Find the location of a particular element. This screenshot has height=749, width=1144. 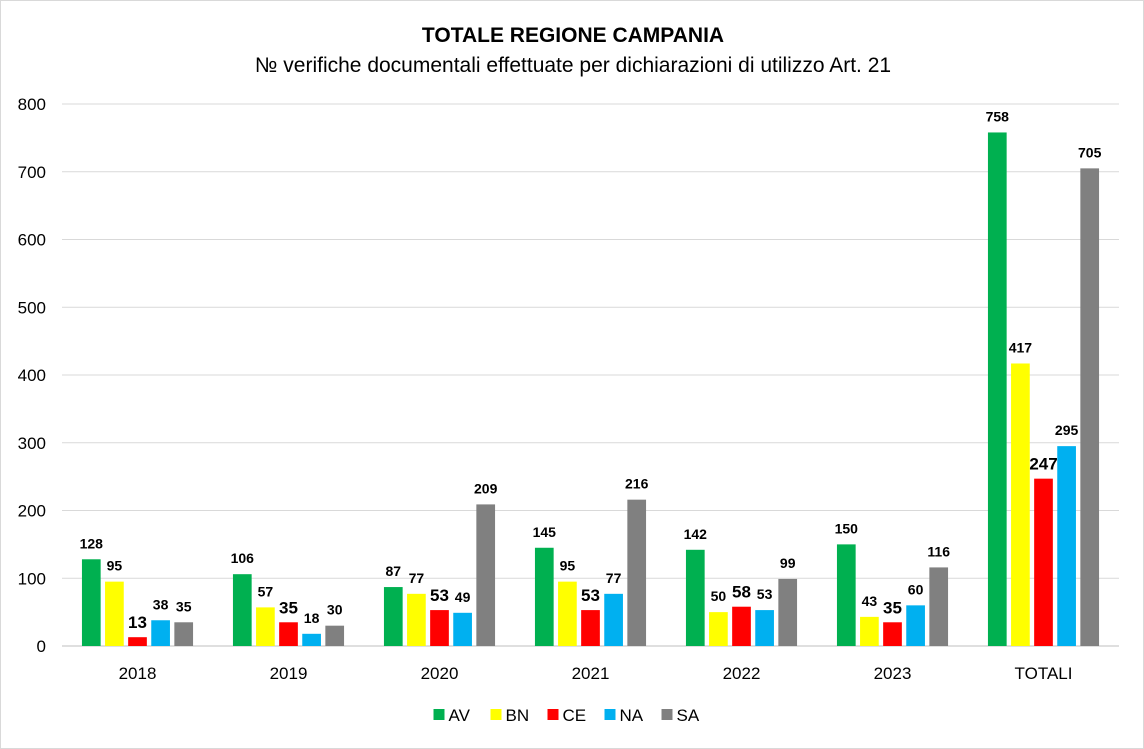

legend-label-ce: CE is located at coordinates (575, 715).